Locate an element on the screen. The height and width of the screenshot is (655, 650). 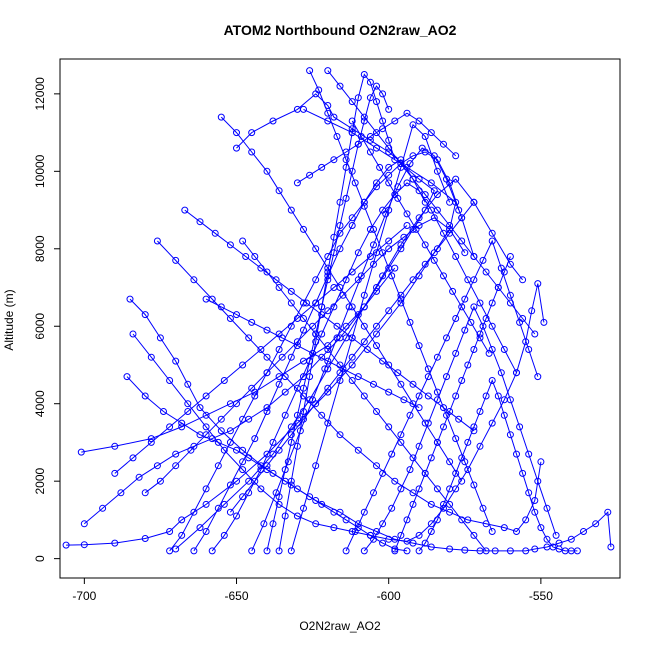
y-tick-label: 6000 is located at coordinates (40, 326).